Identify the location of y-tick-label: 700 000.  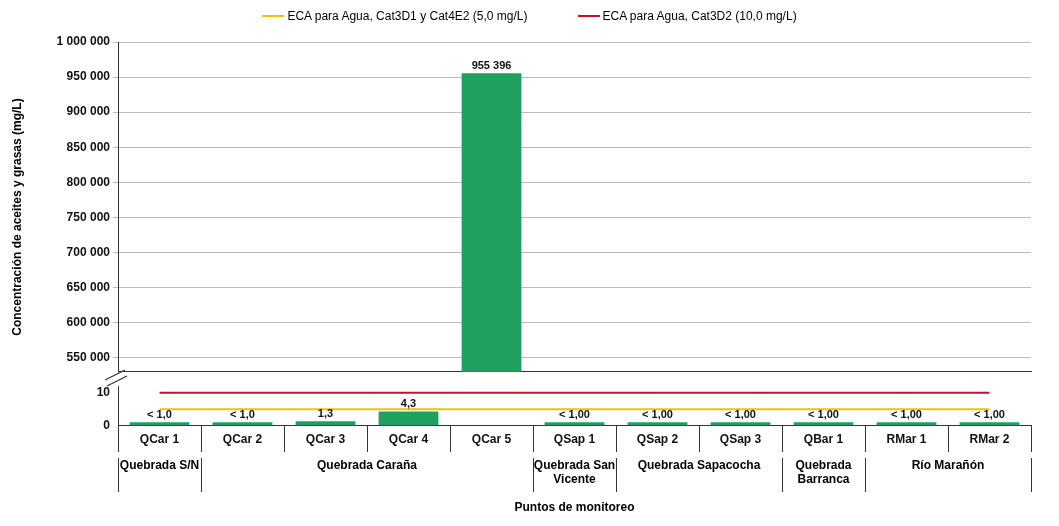
(88, 251).